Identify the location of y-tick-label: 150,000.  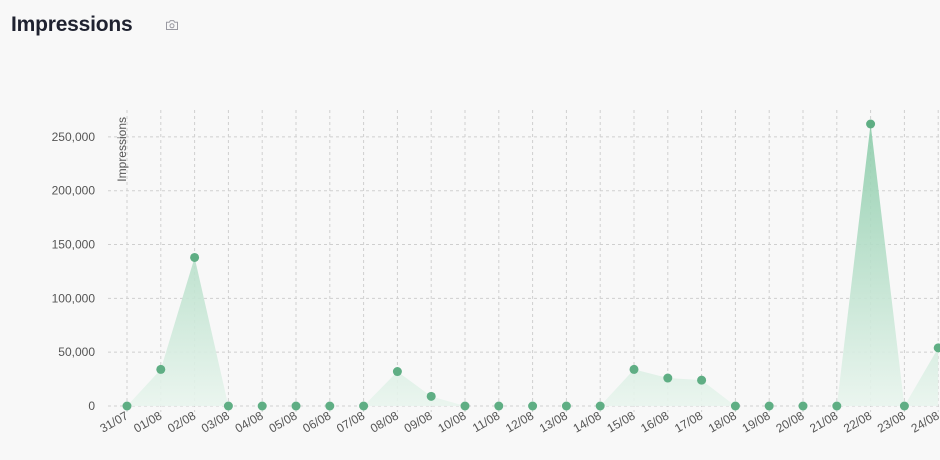
(74, 245).